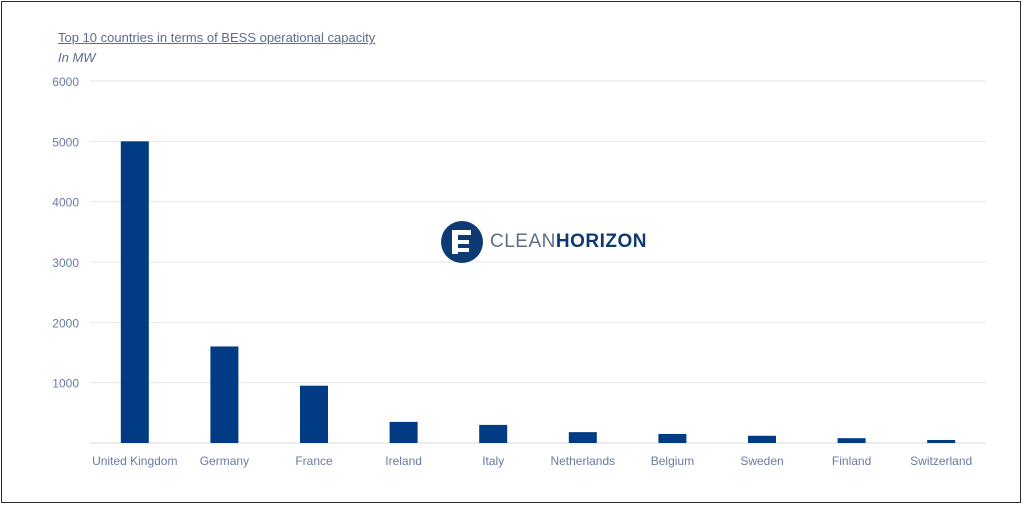 The height and width of the screenshot is (506, 1024). I want to click on bar-france, so click(314, 414).